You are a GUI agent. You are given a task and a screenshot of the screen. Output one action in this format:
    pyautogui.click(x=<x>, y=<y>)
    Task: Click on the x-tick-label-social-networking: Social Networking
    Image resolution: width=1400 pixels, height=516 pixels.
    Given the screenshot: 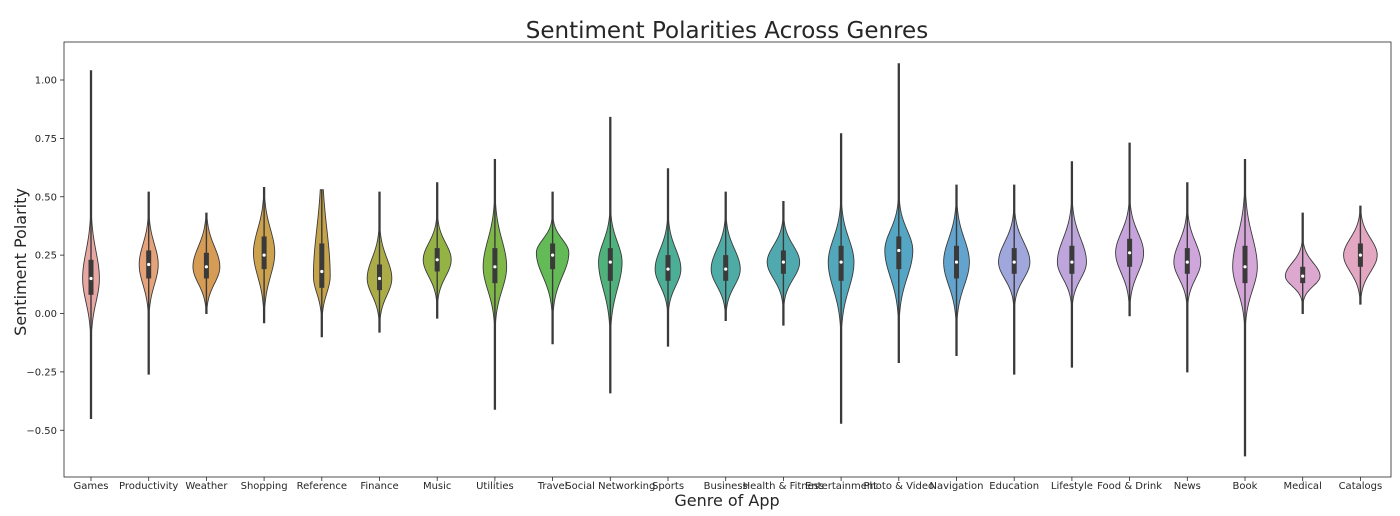 What is the action you would take?
    pyautogui.click(x=610, y=486)
    